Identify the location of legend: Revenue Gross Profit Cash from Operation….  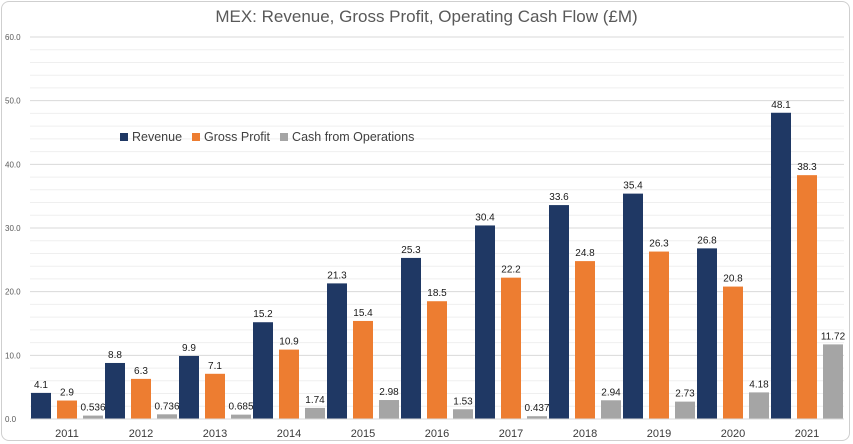
(267, 137).